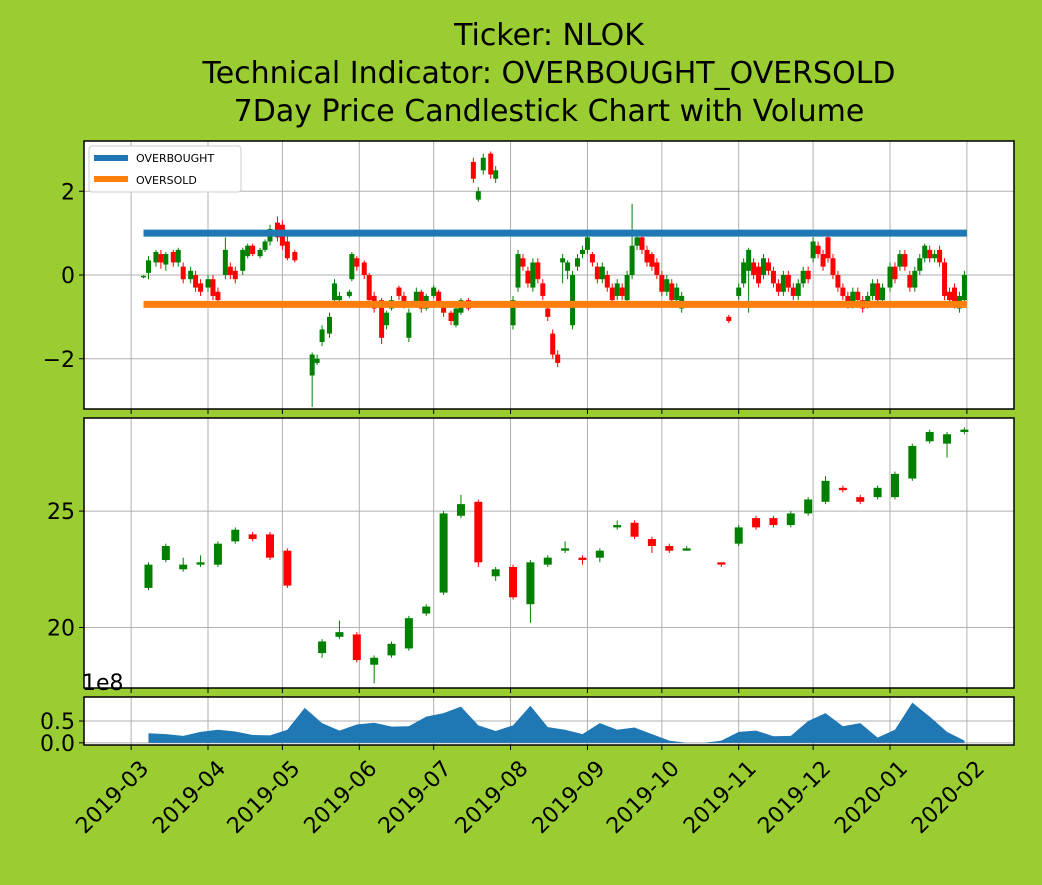 The width and height of the screenshot is (1042, 885). What do you see at coordinates (68, 192) in the screenshot?
I see `indicator-y-tick-label: 2` at bounding box center [68, 192].